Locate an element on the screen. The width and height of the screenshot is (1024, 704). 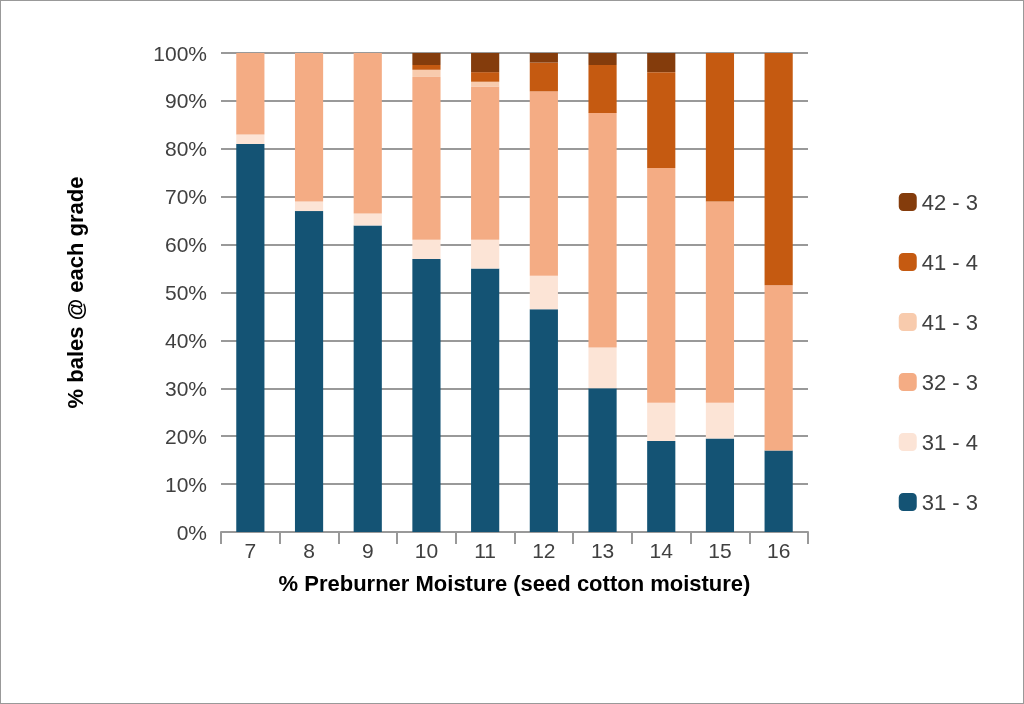
x-tick-label: 15 is located at coordinates (720, 550).